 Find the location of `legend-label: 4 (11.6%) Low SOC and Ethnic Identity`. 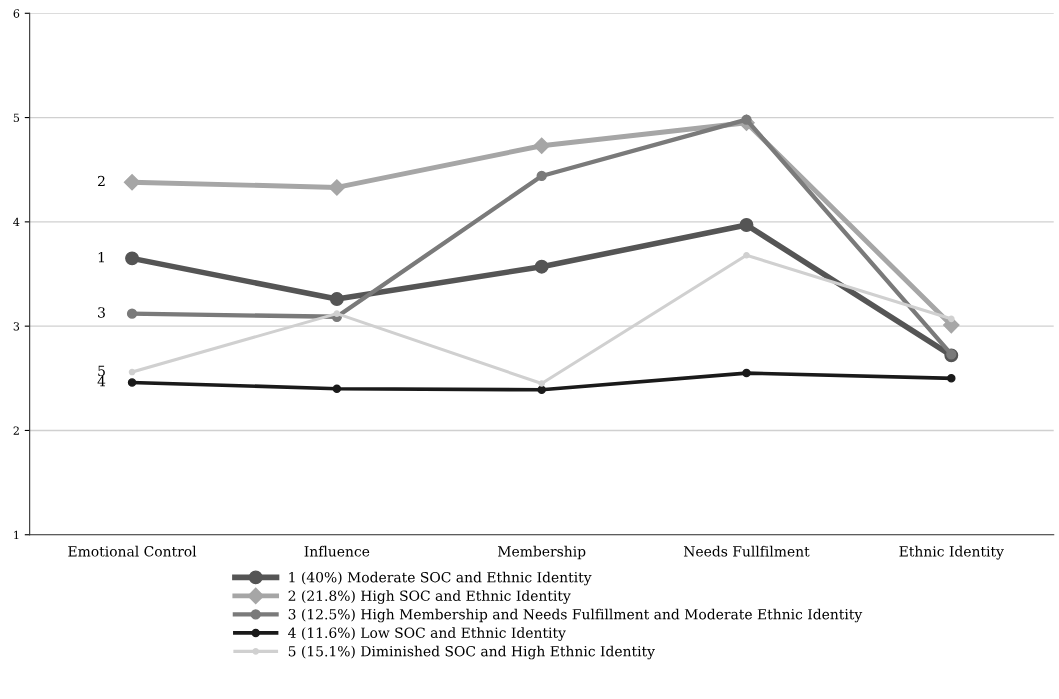

legend-label: 4 (11.6%) Low SOC and Ethnic Identity is located at coordinates (427, 634).